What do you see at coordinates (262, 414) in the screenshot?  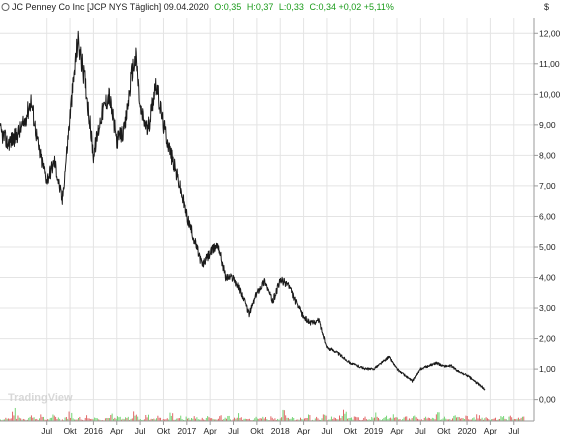 I see `volume-bars` at bounding box center [262, 414].